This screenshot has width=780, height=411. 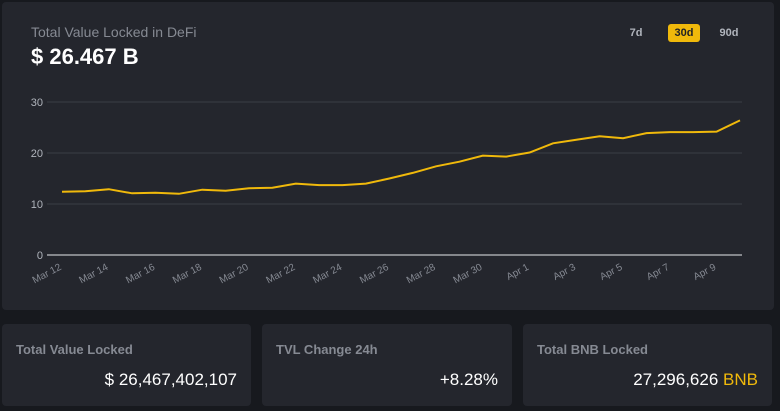 What do you see at coordinates (468, 274) in the screenshot?
I see `x-tick-label: Mar 30` at bounding box center [468, 274].